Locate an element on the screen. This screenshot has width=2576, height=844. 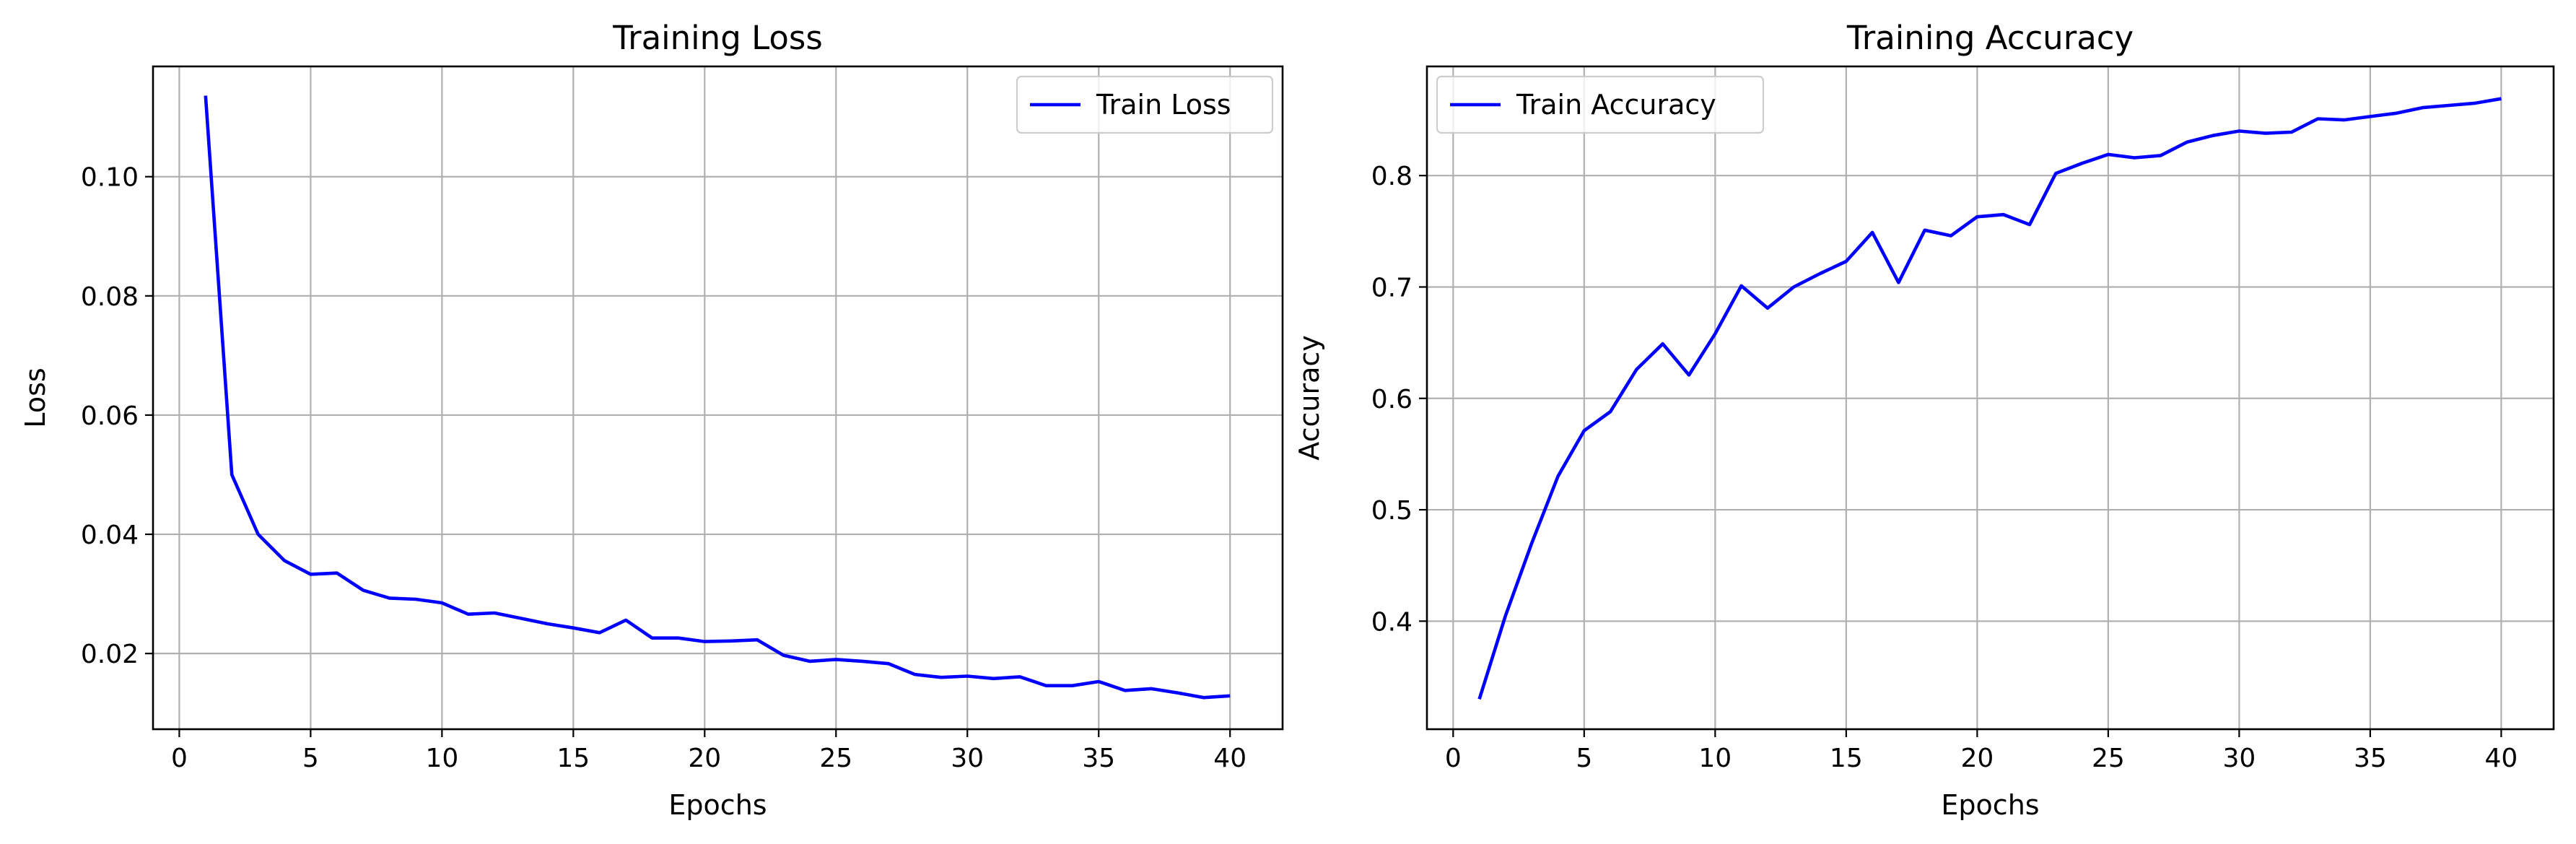
accuracy-x-tick-label-7: 35 is located at coordinates (2370, 758).